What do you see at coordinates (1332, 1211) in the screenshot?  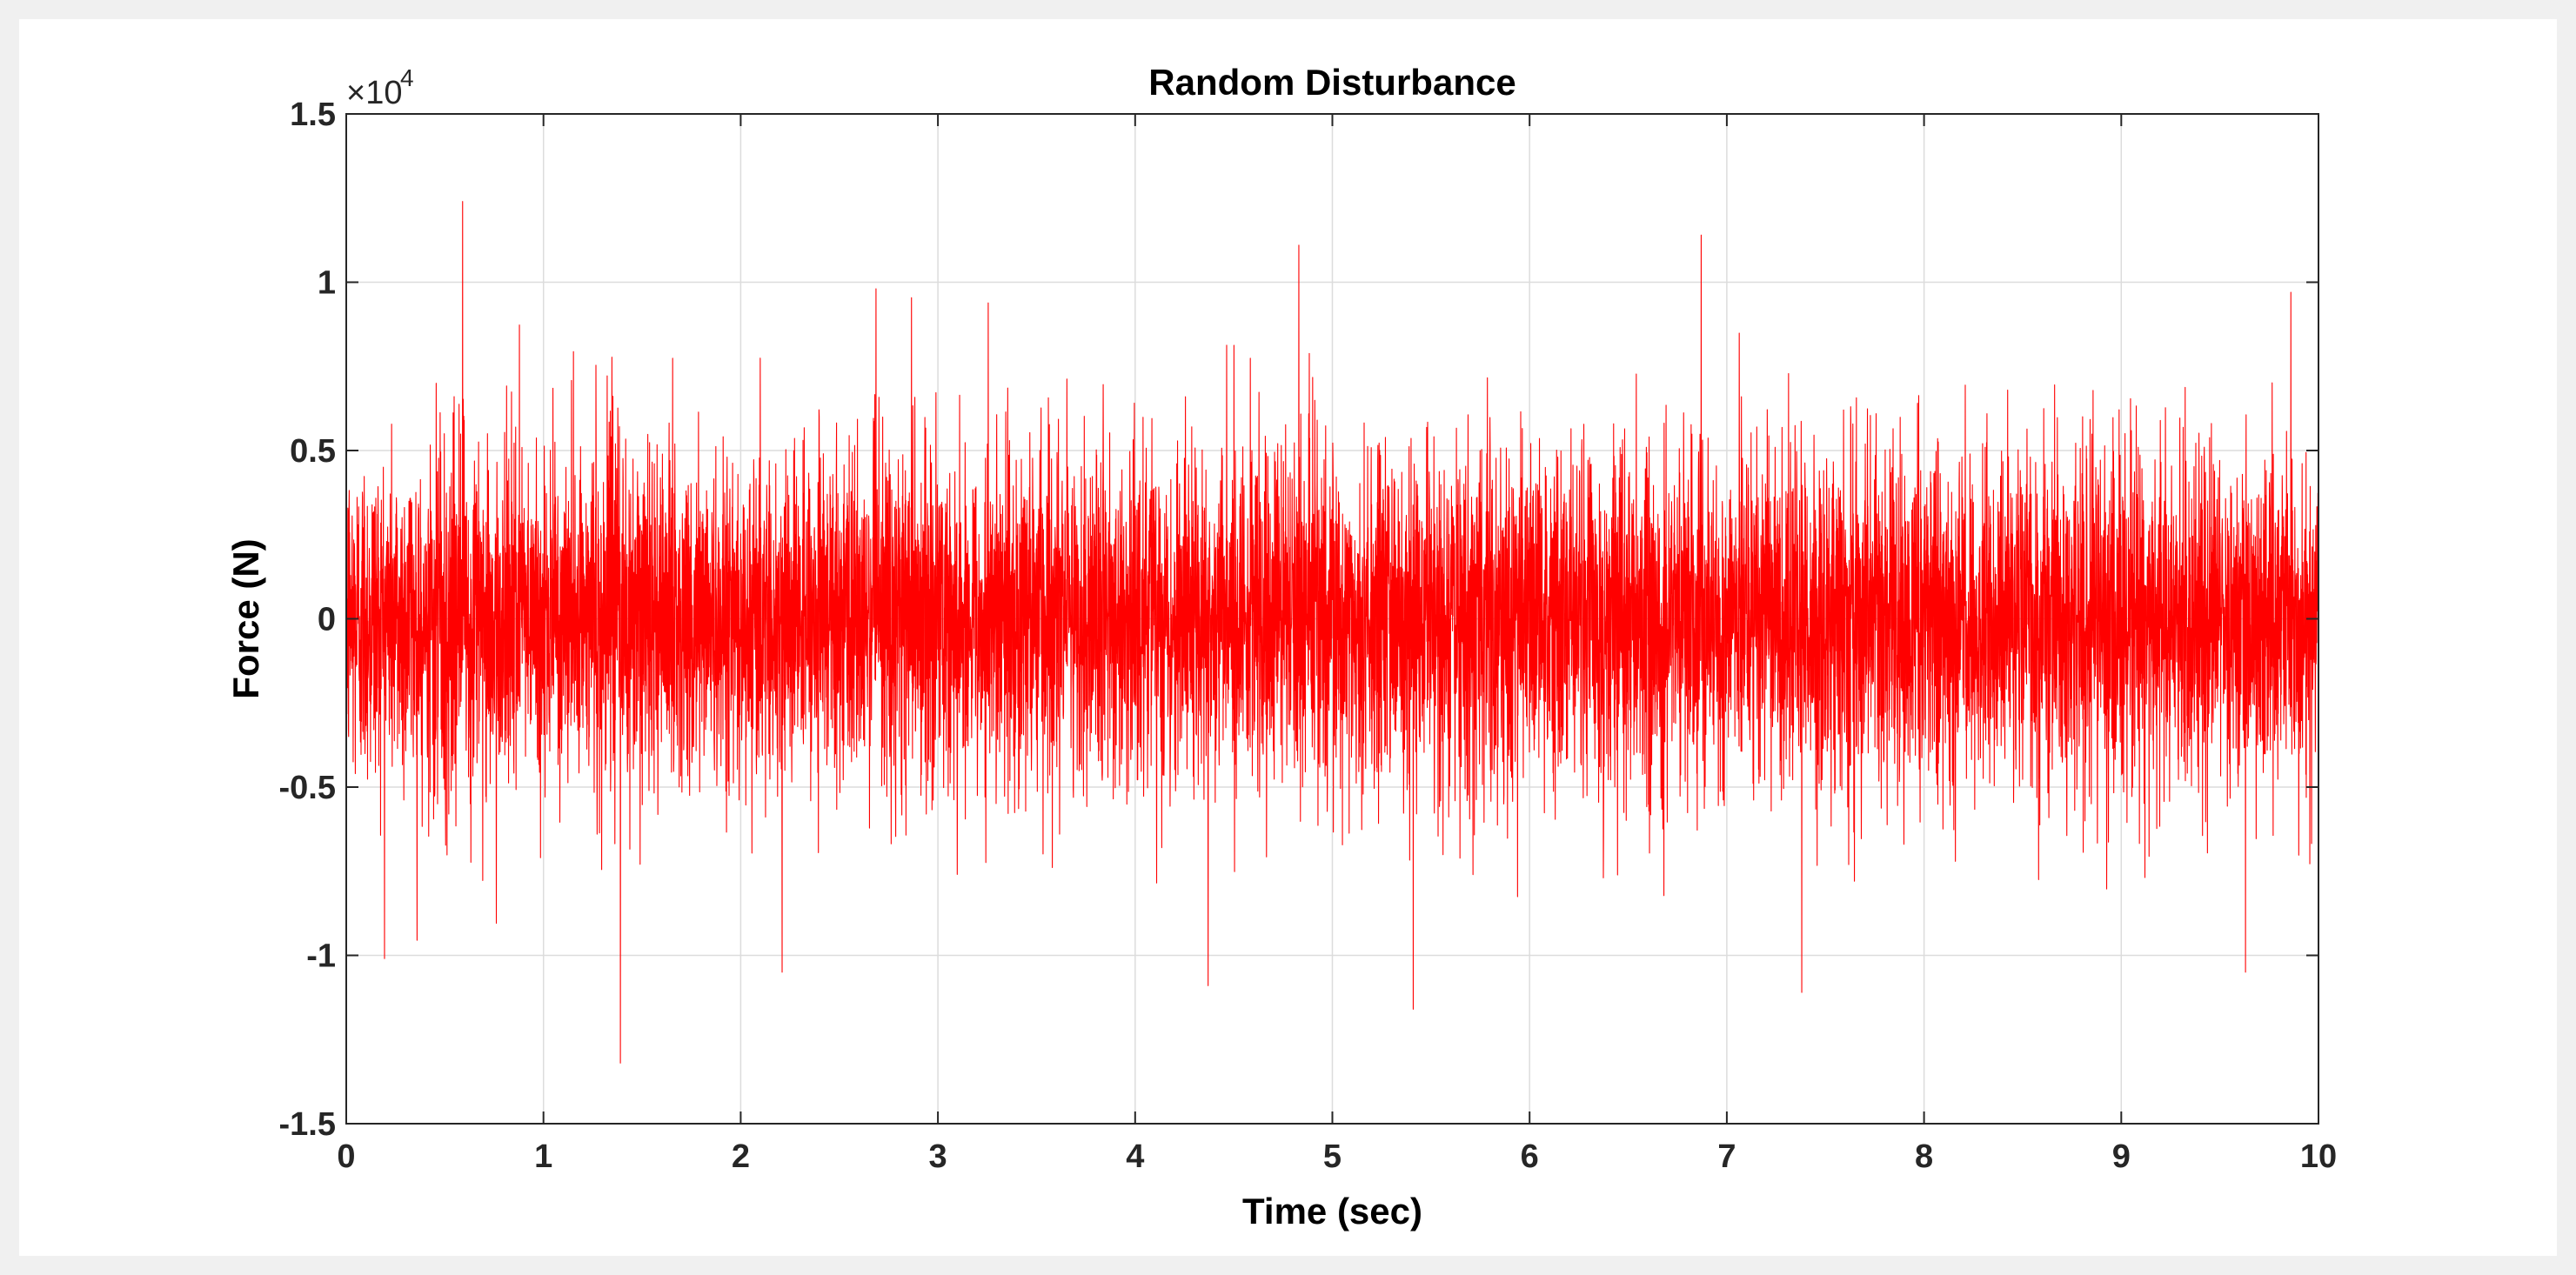 I see `x-axis-title: Time (sec)` at bounding box center [1332, 1211].